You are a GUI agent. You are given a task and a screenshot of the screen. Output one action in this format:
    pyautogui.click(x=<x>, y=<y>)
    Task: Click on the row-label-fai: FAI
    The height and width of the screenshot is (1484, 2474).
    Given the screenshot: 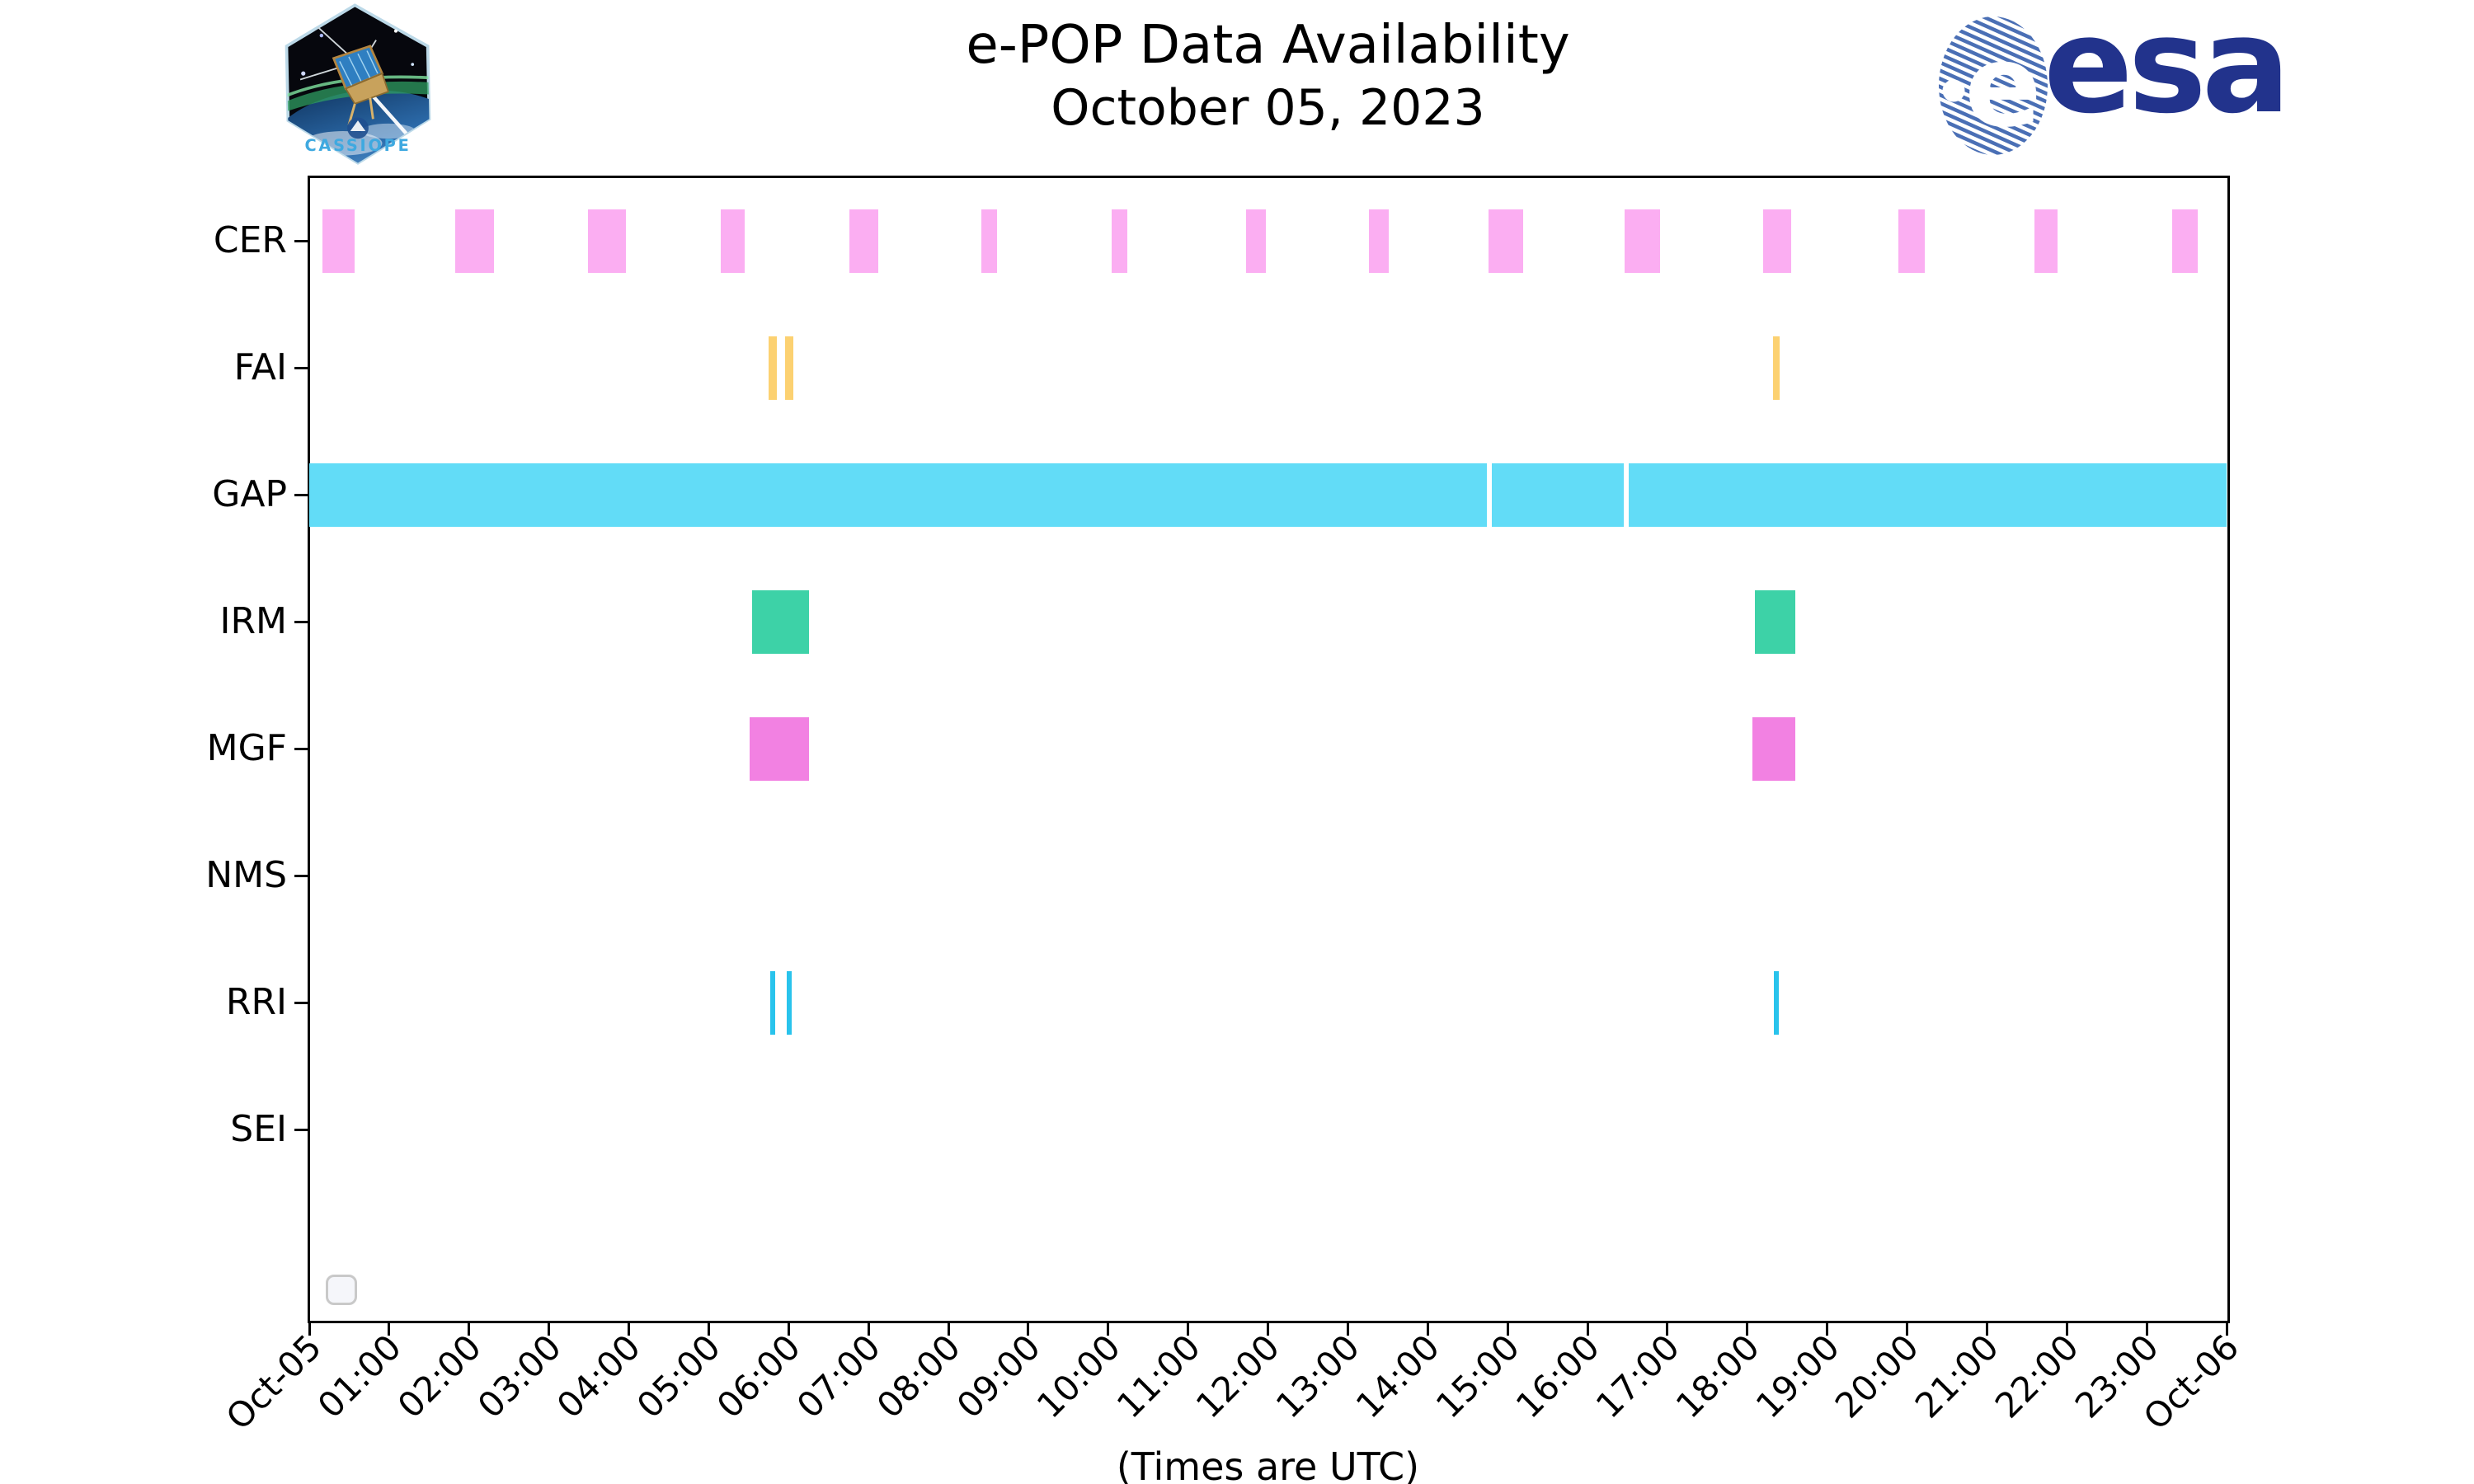 What is the action you would take?
    pyautogui.click(x=260, y=367)
    